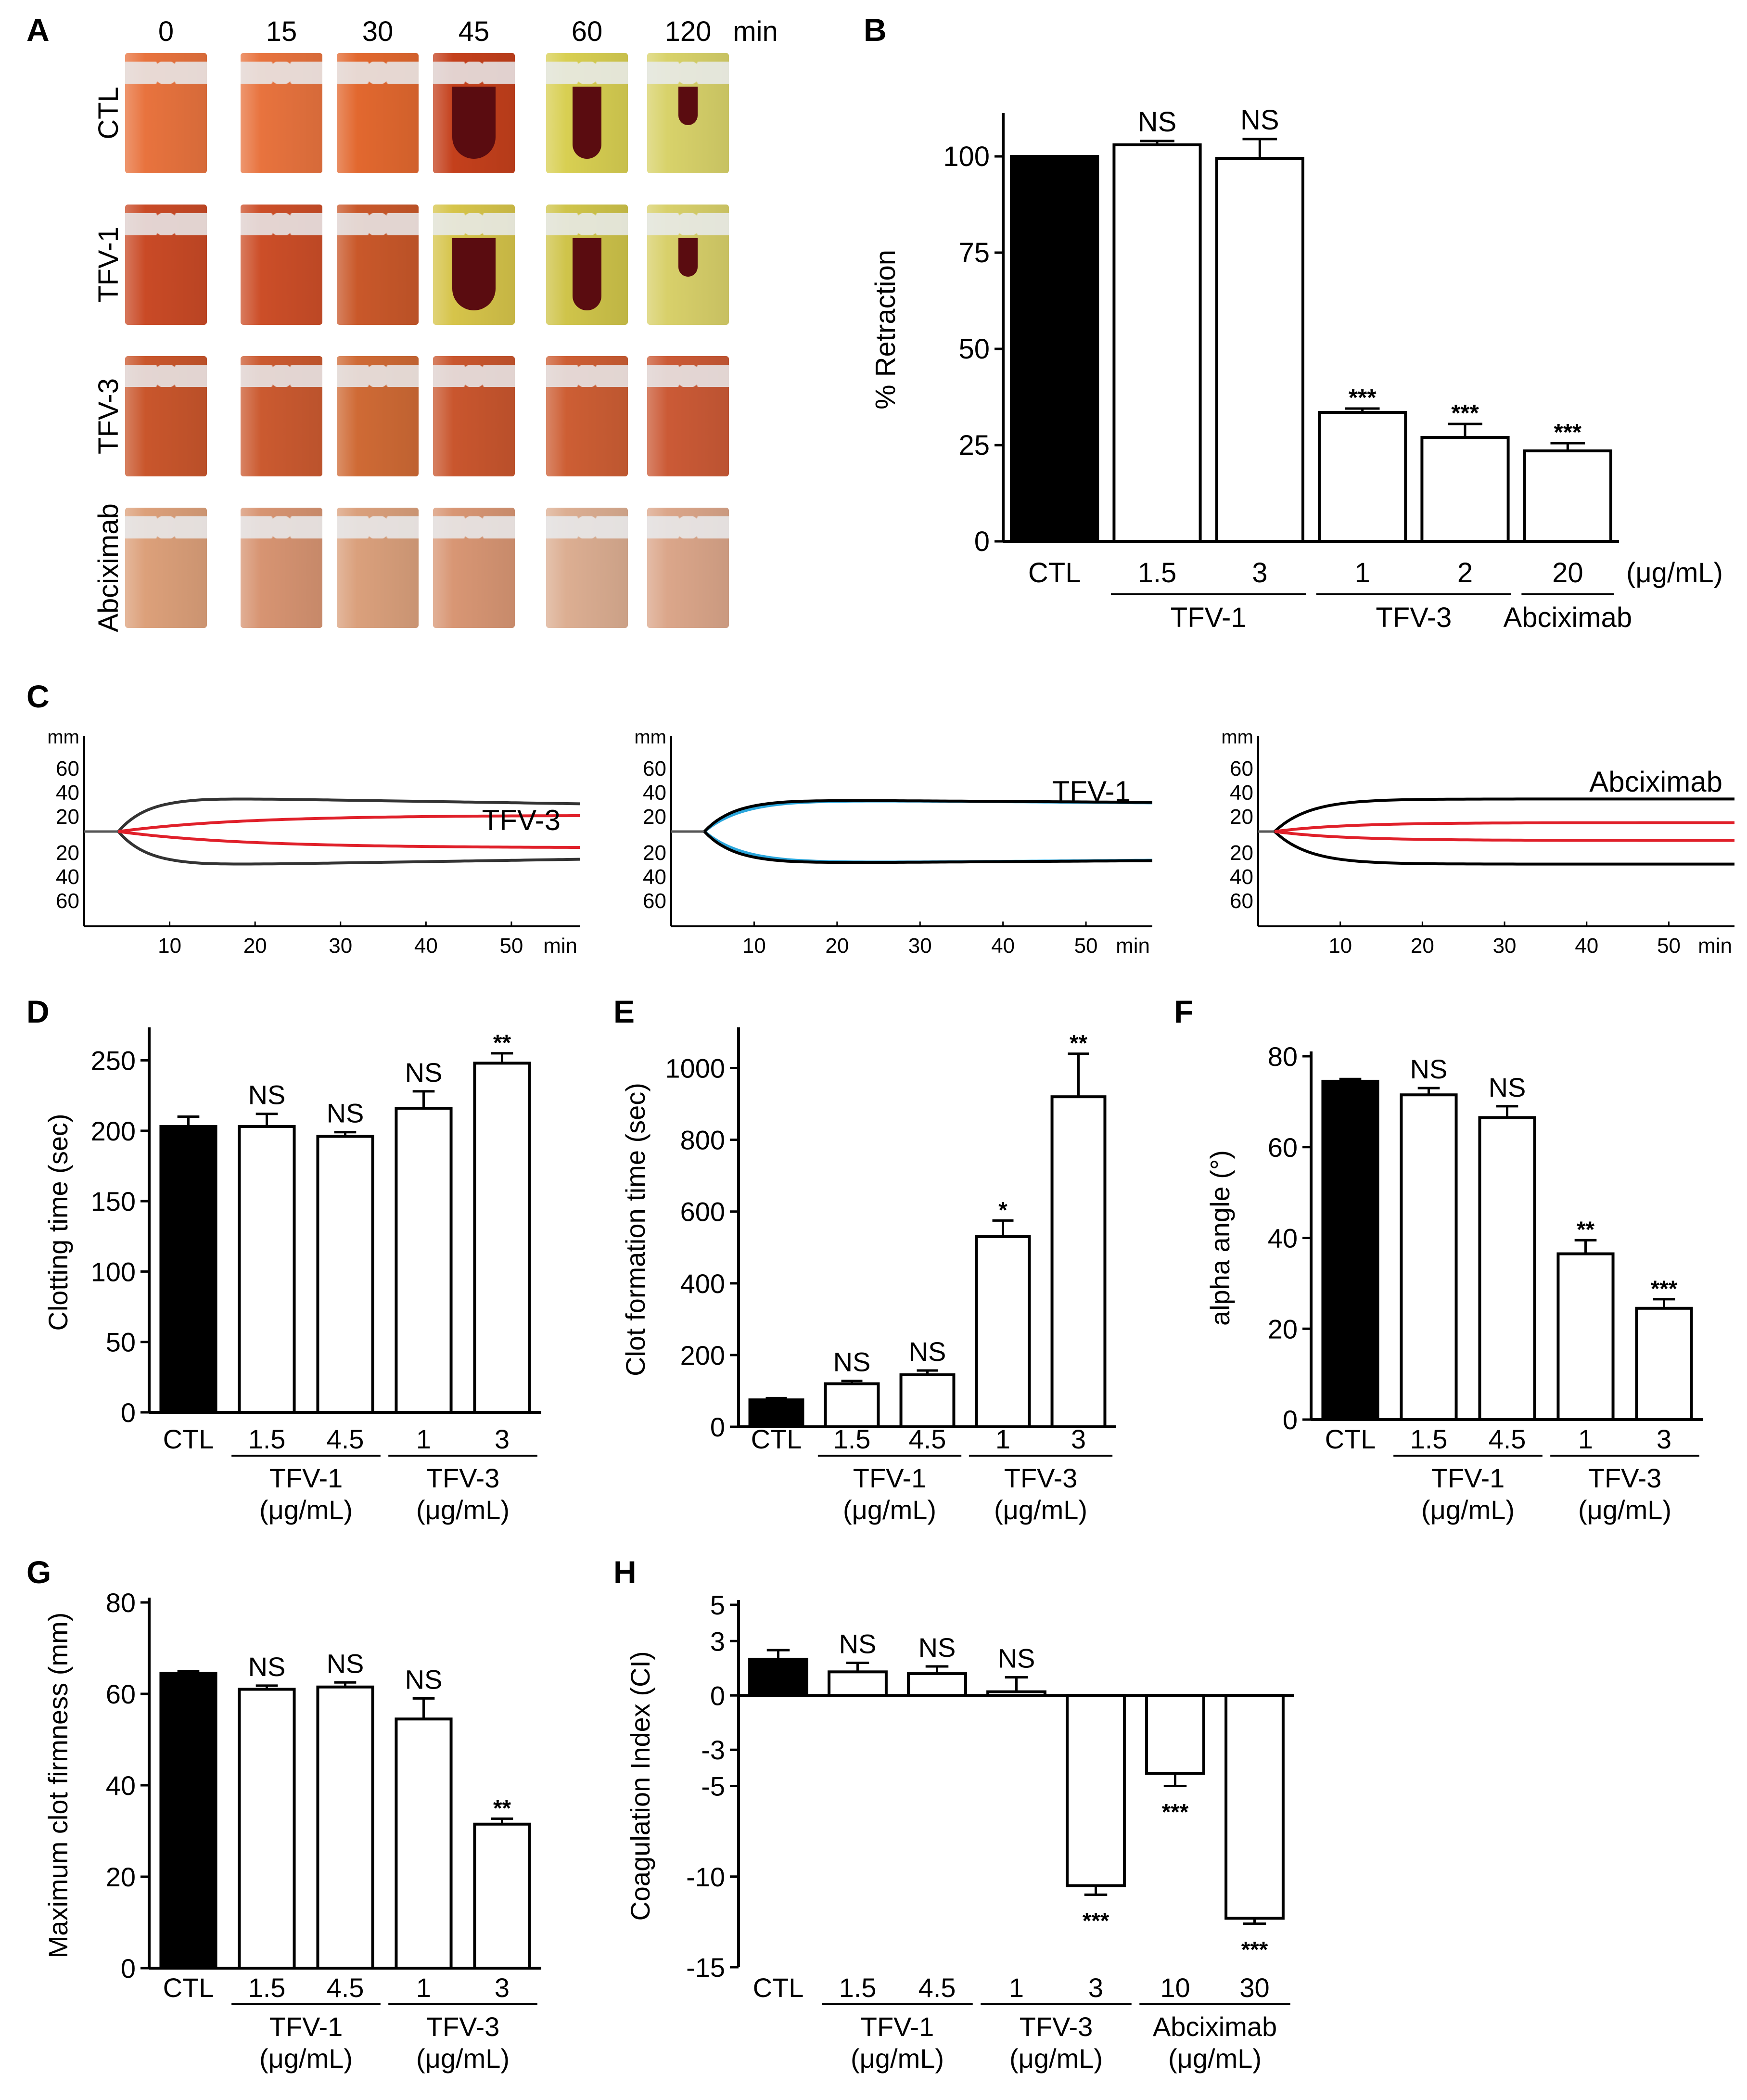 This screenshot has width=1747, height=2100. I want to click on x-category-label: 1.5, so click(858, 1987).